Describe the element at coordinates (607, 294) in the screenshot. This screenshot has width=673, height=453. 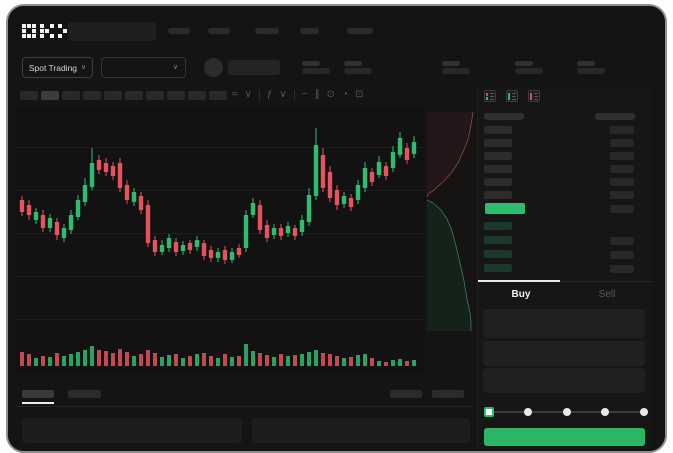
I see `tab-sell: Sell` at that location.